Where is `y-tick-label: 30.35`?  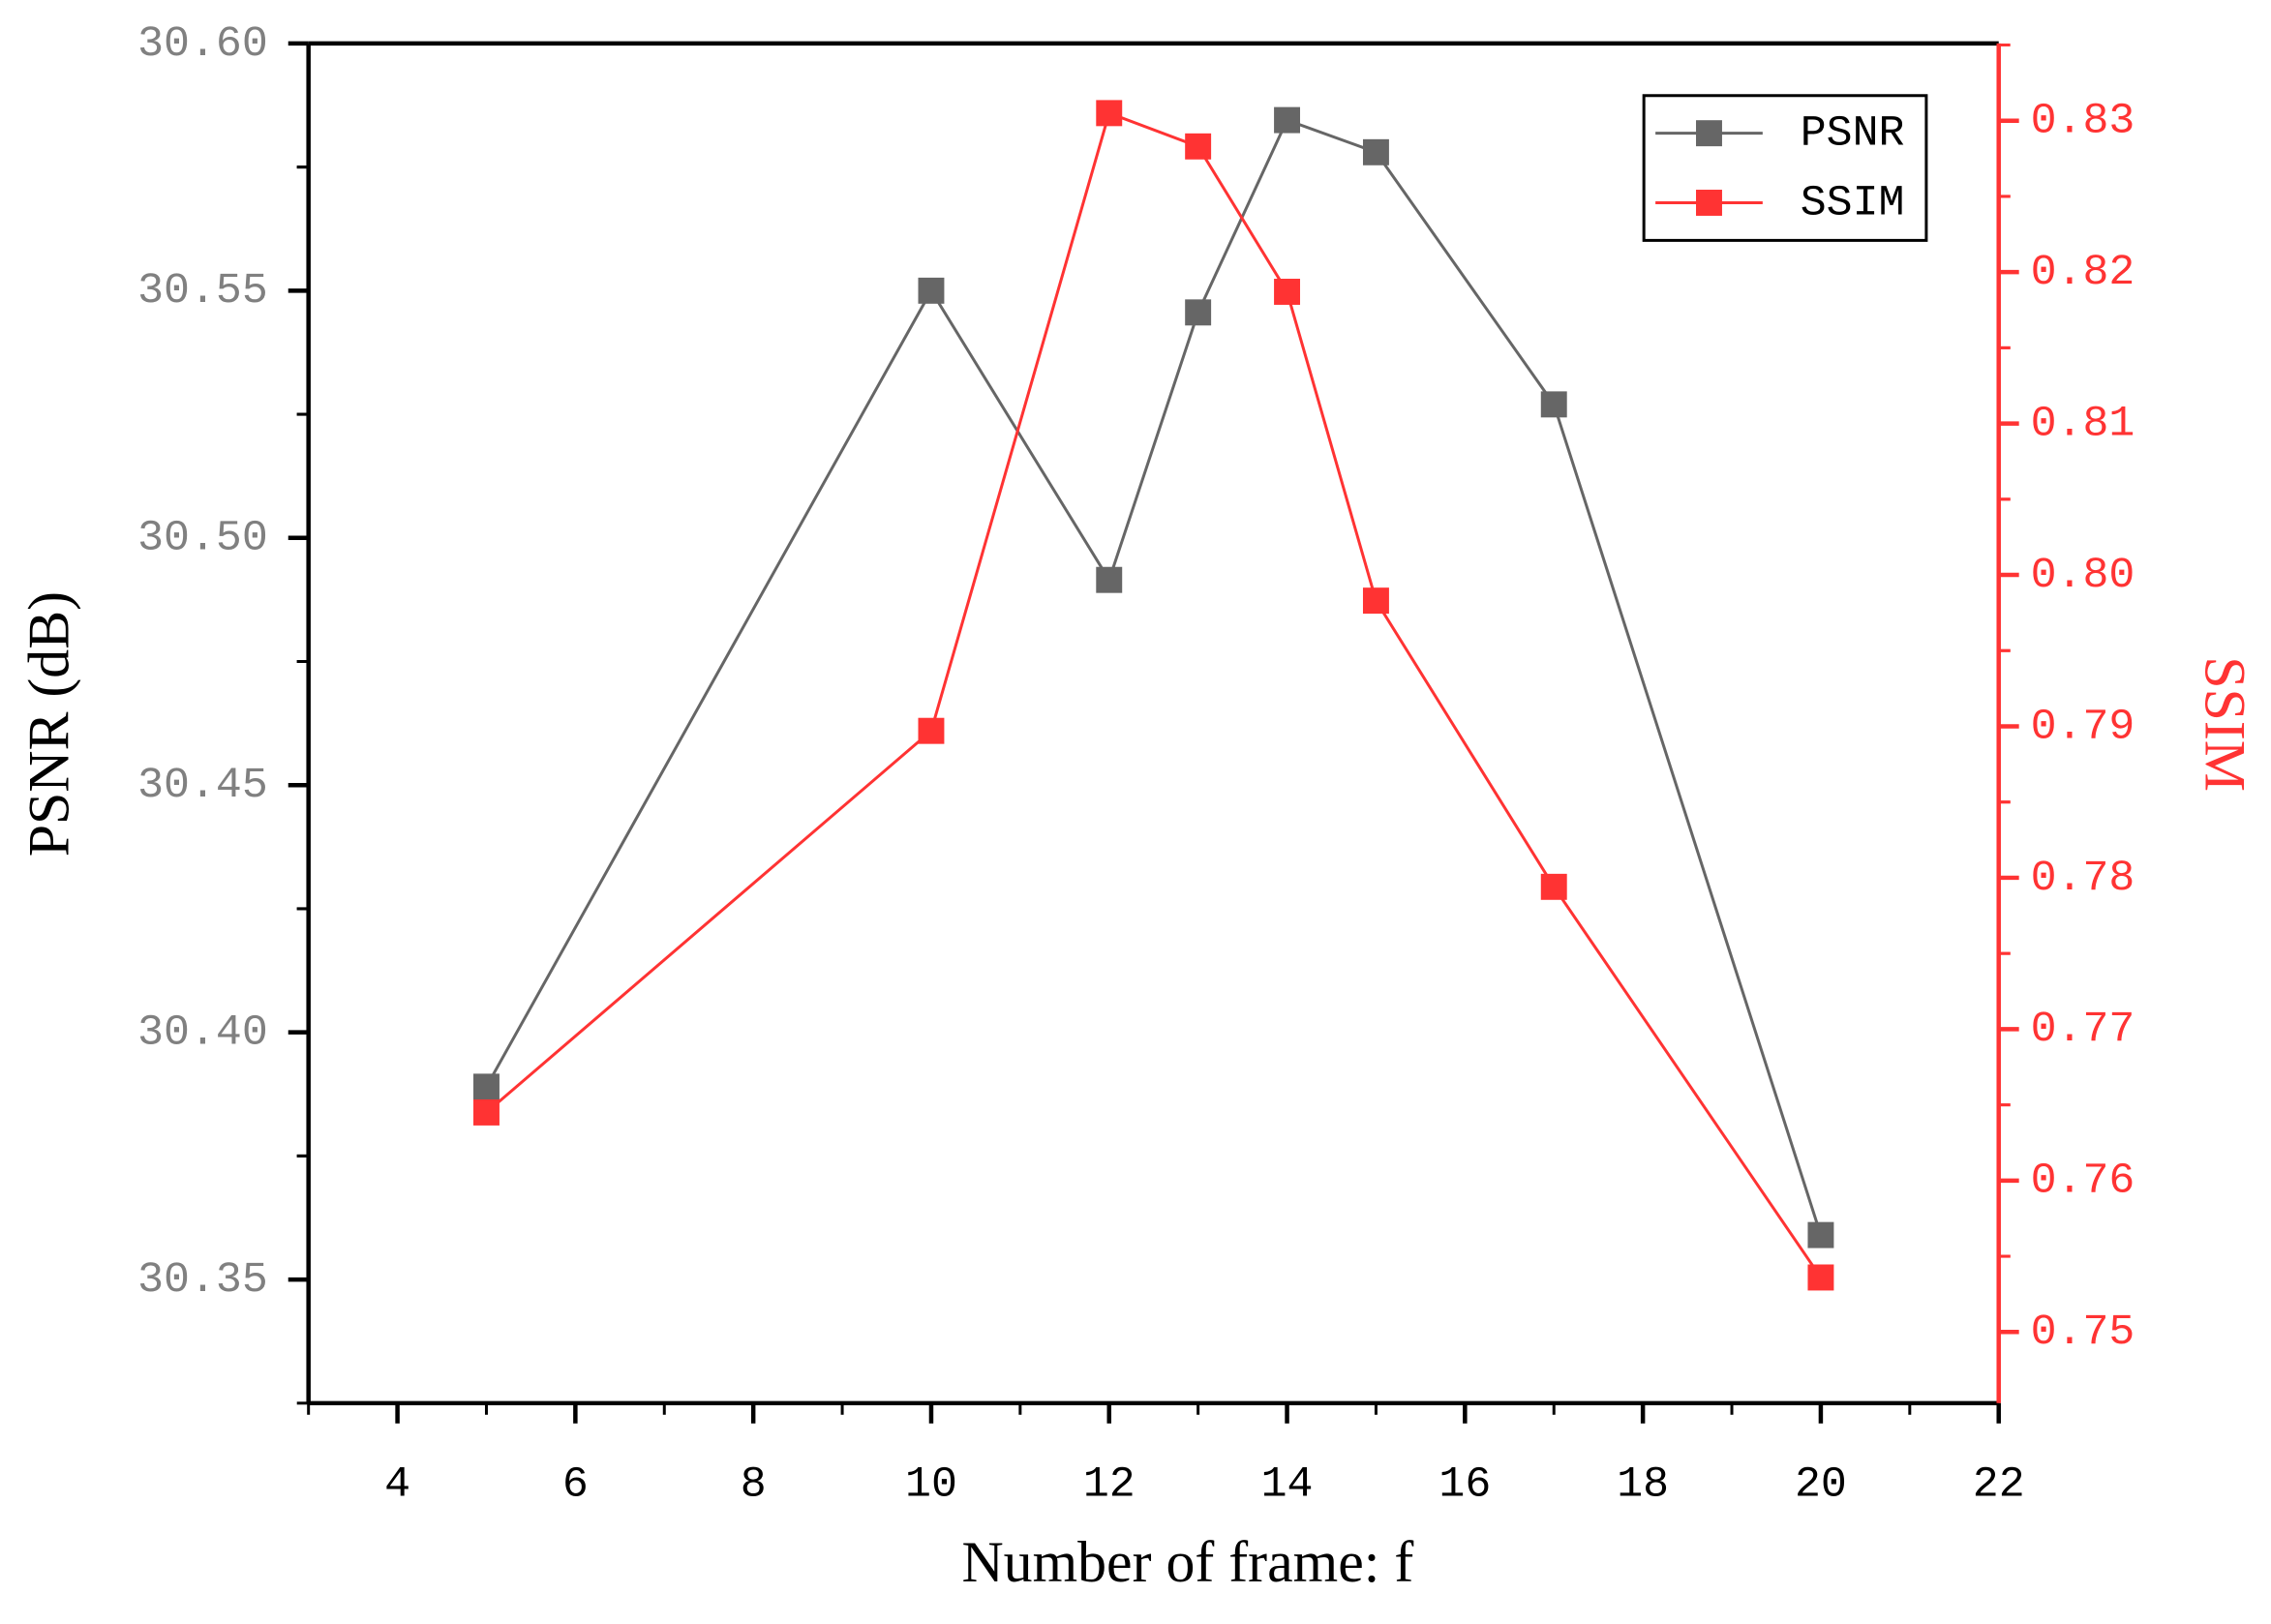
y-tick-label: 30.35 is located at coordinates (202, 1280).